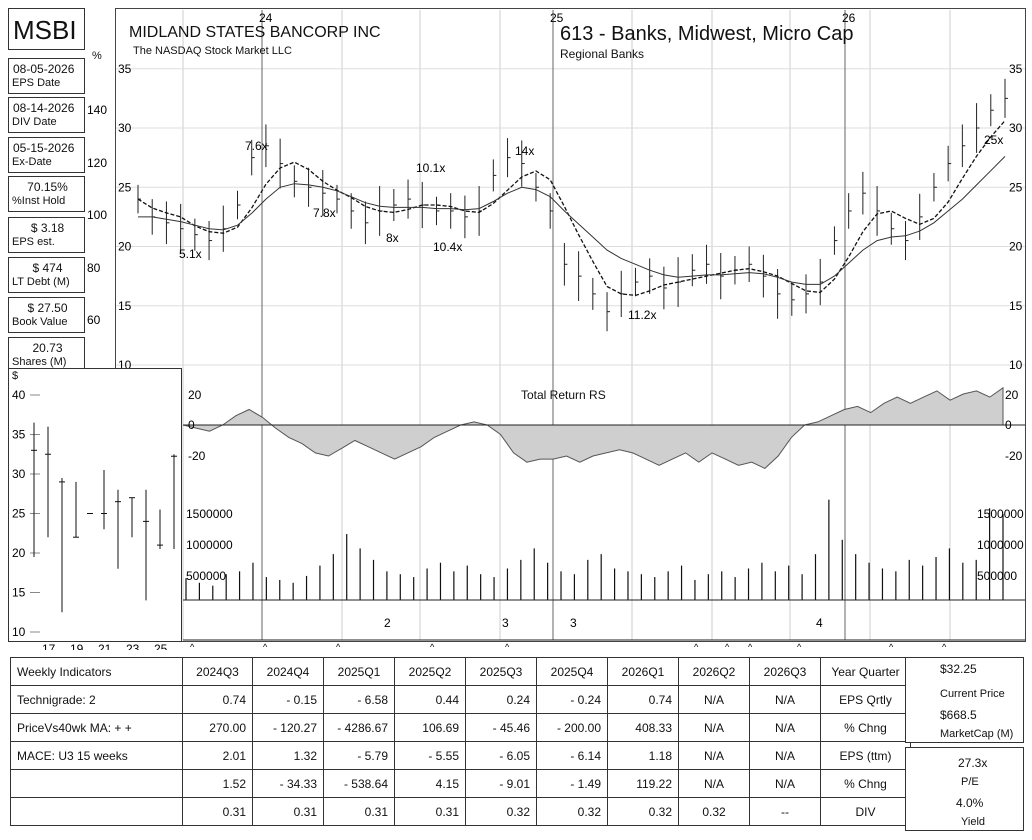 This screenshot has height=840, width=1032. What do you see at coordinates (1016, 128) in the screenshot?
I see `price-axis-tick-right: 30` at bounding box center [1016, 128].